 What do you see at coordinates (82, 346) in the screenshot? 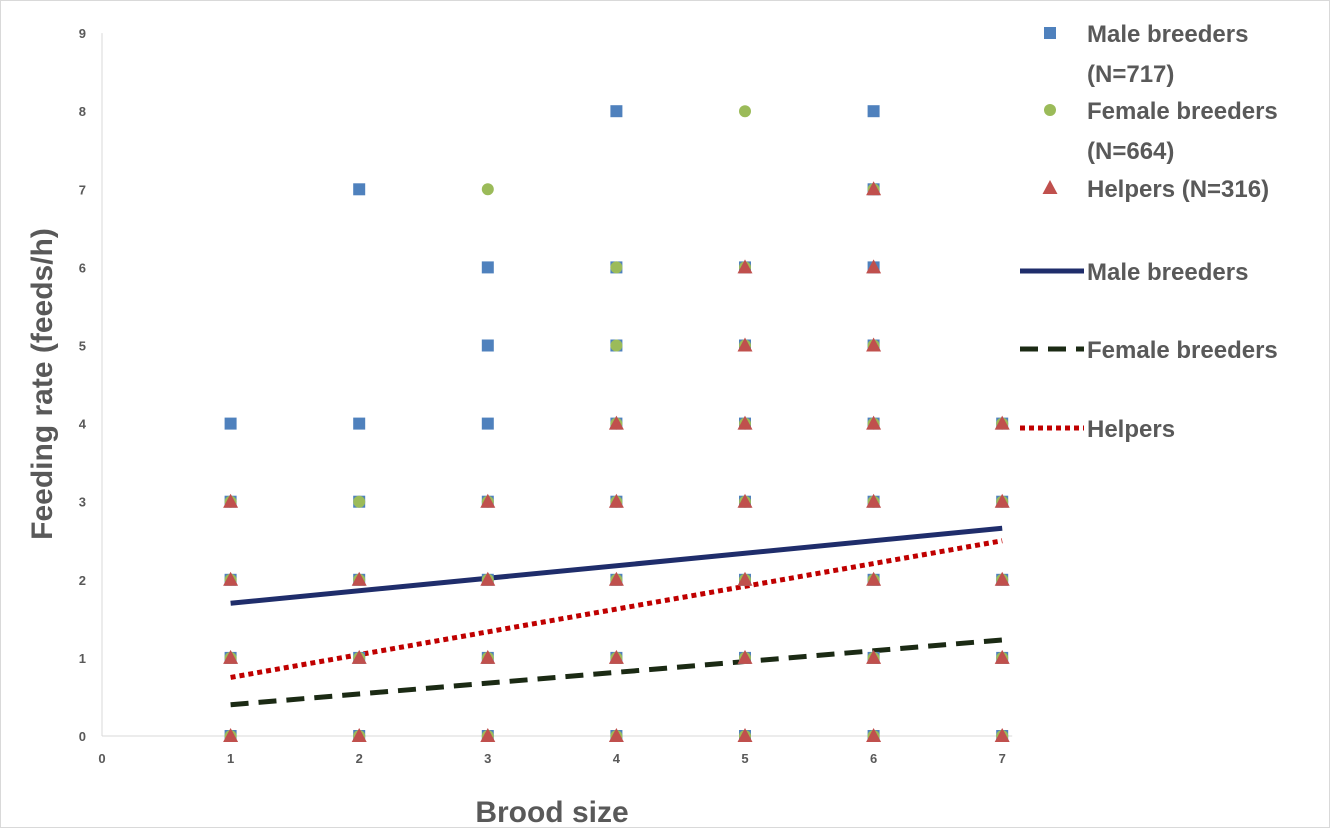
I see `y-tick-label: 5` at bounding box center [82, 346].